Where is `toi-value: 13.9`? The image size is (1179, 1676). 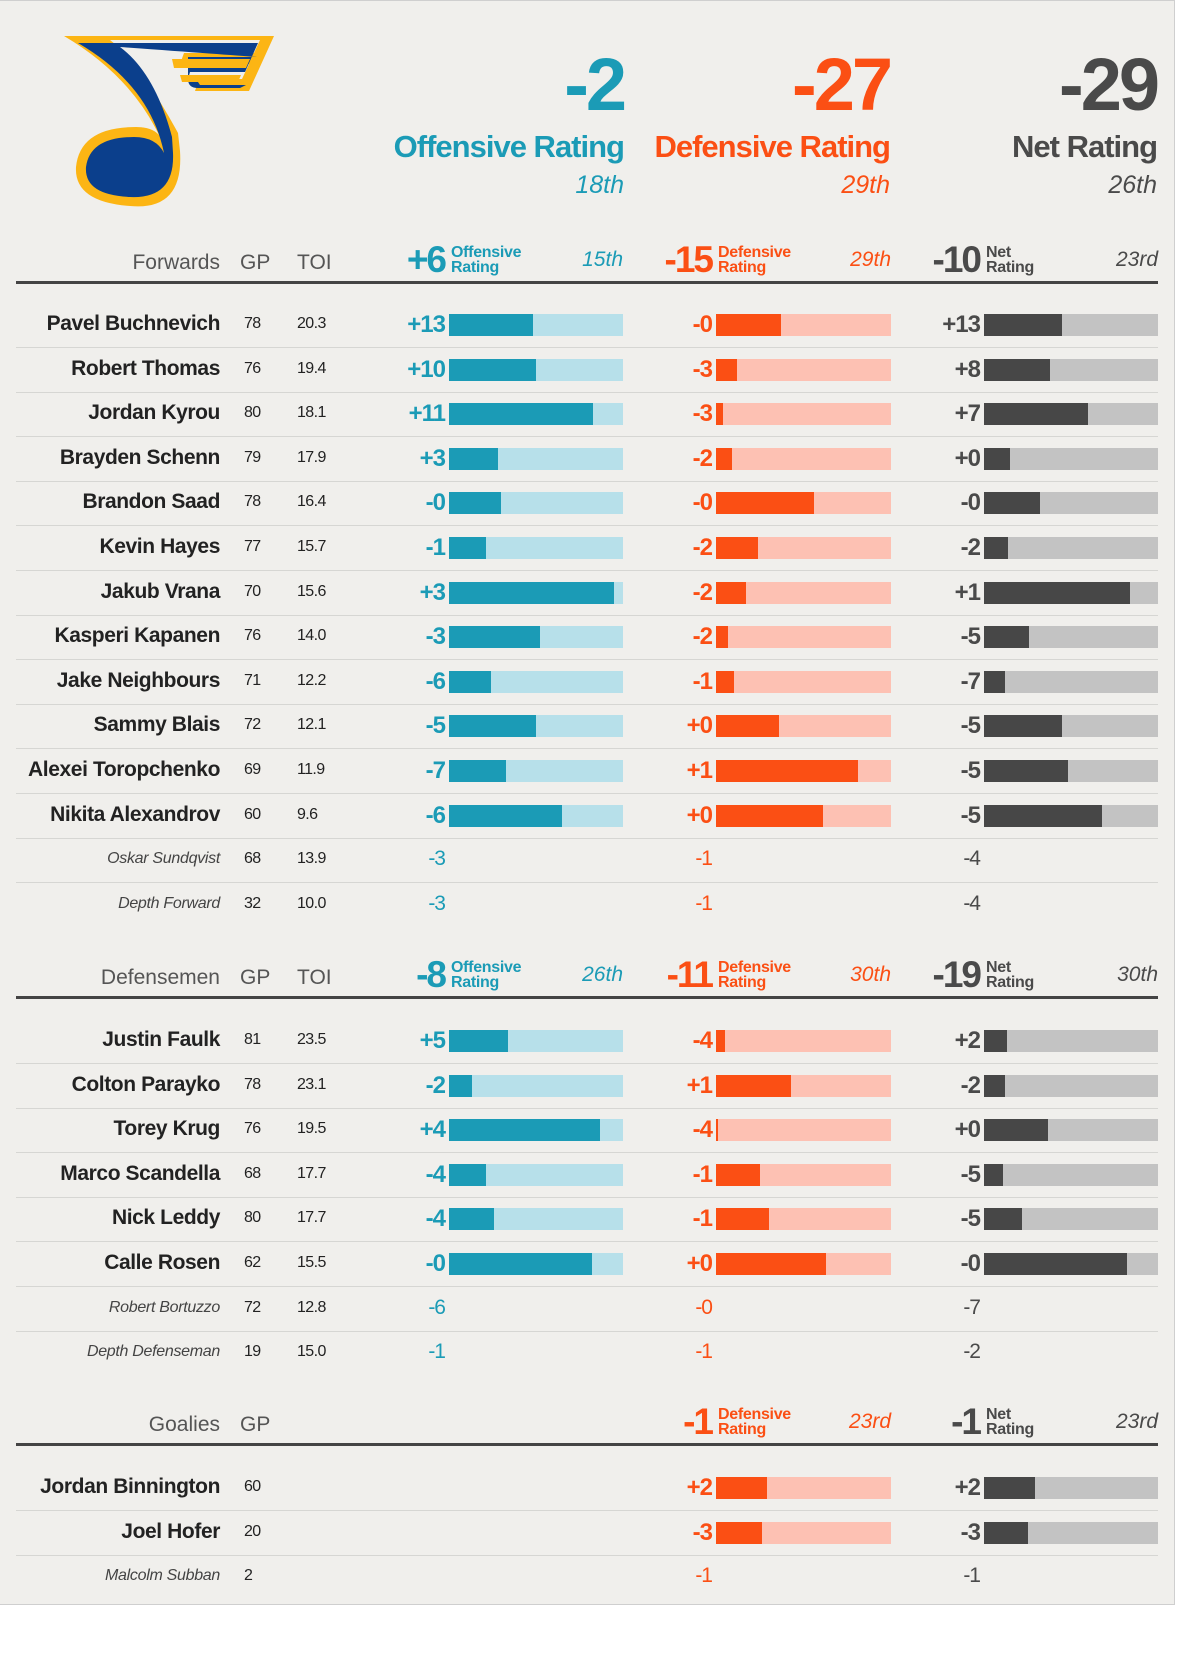
toi-value: 13.9 is located at coordinates (311, 859).